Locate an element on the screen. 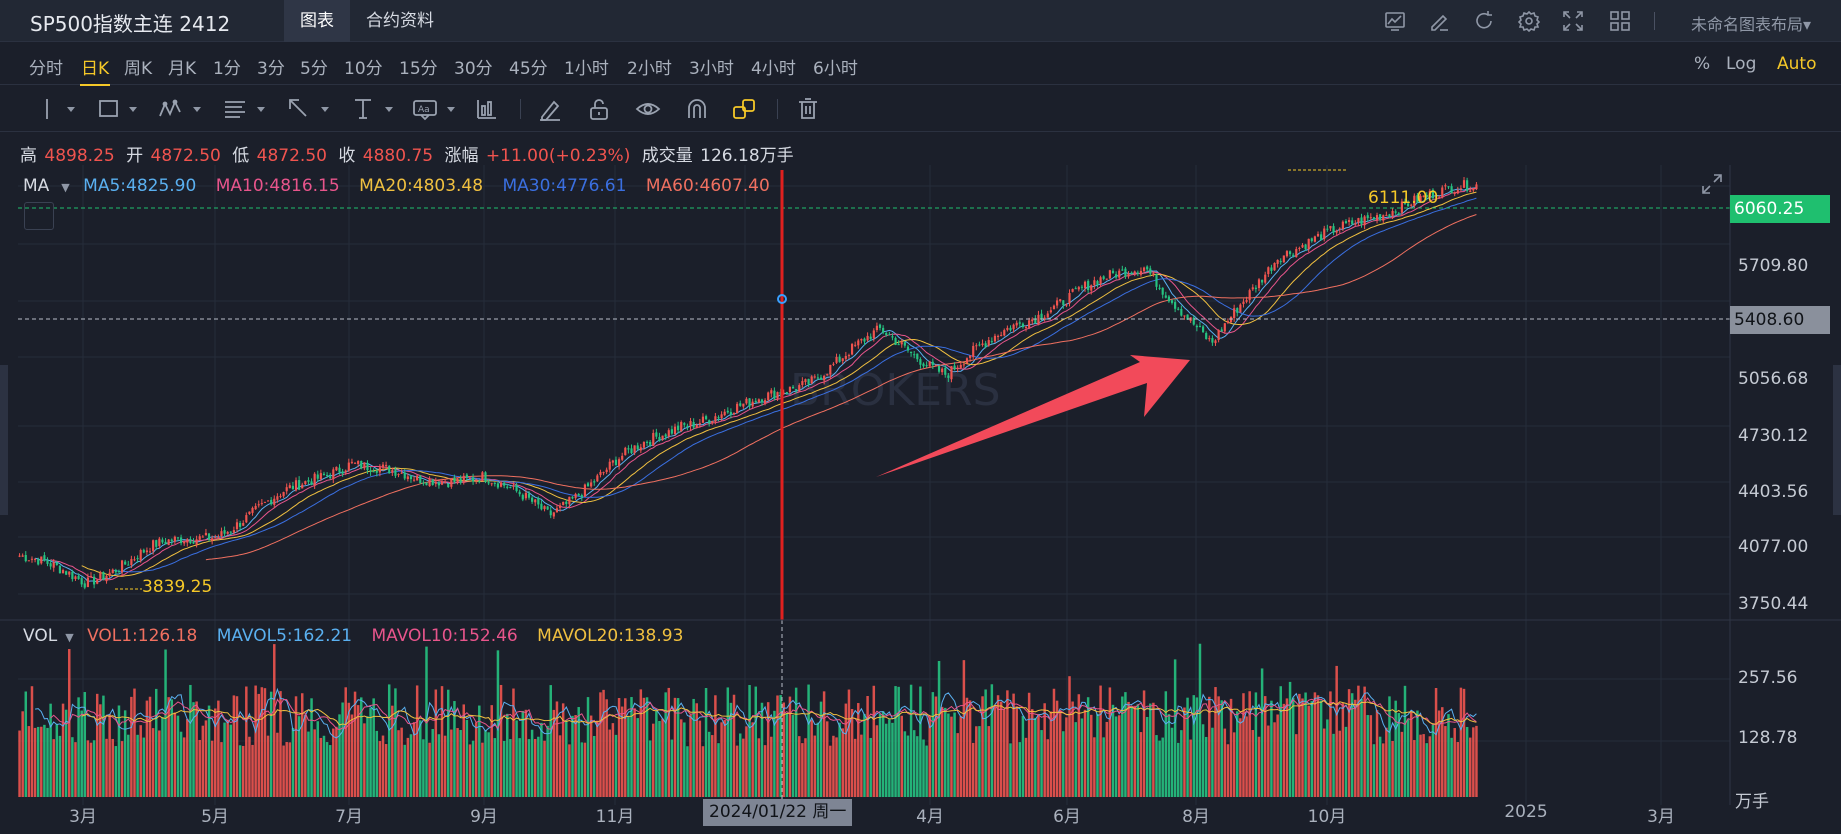  period-15min: 15分 is located at coordinates (418, 69).